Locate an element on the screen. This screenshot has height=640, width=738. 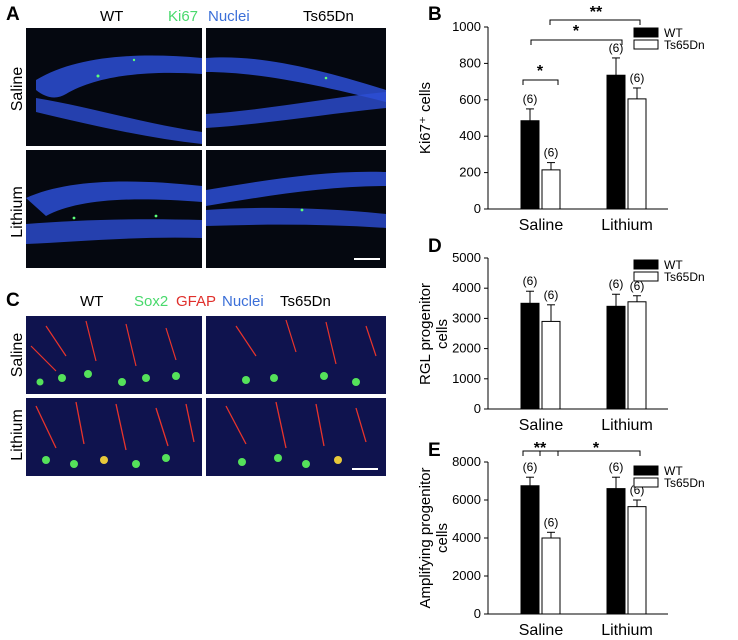
chart-d-ylabel-line: RGL progenitor is located at coordinates (425, 334).